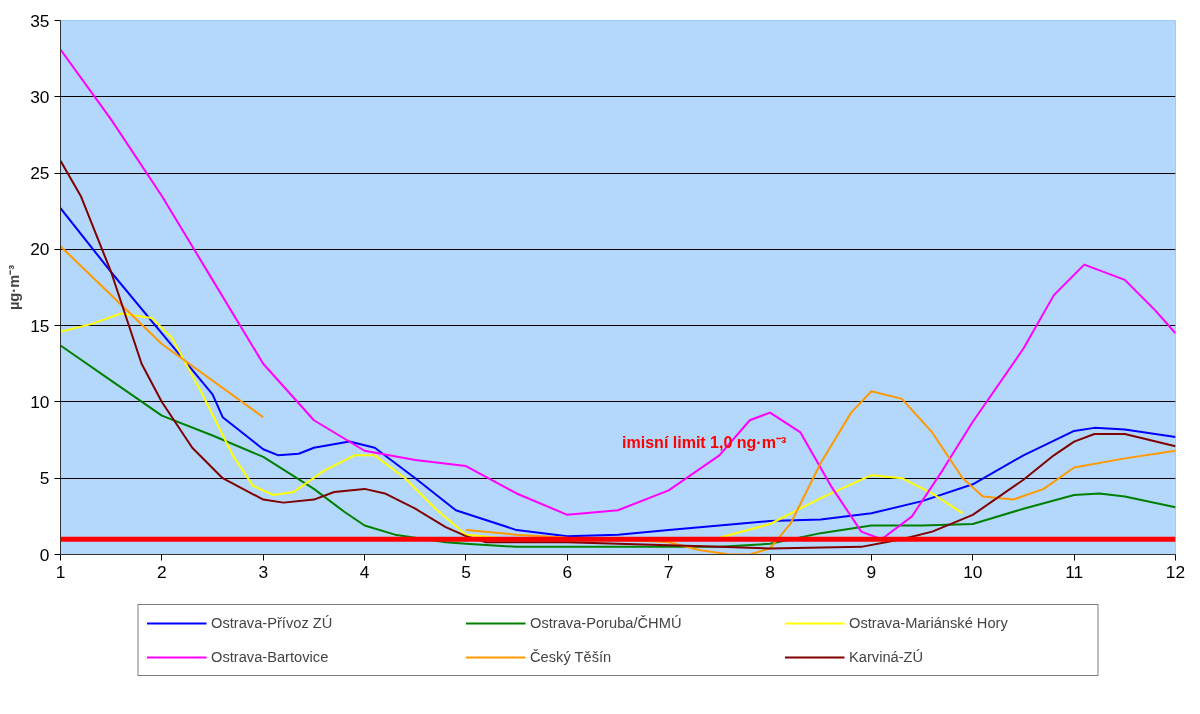 The image size is (1200, 714). I want to click on legend-label: Ostrava-Poruba/ČHMÚ, so click(606, 623).